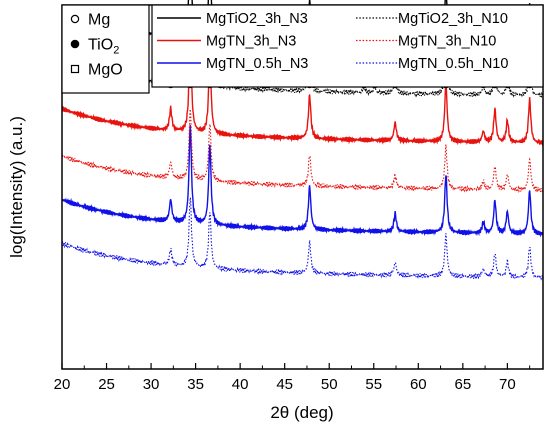 The height and width of the screenshot is (443, 550). What do you see at coordinates (453, 64) in the screenshot?
I see `legend-entry-MgTN_0.5h_N10: MgTN_0.5h_N10` at bounding box center [453, 64].